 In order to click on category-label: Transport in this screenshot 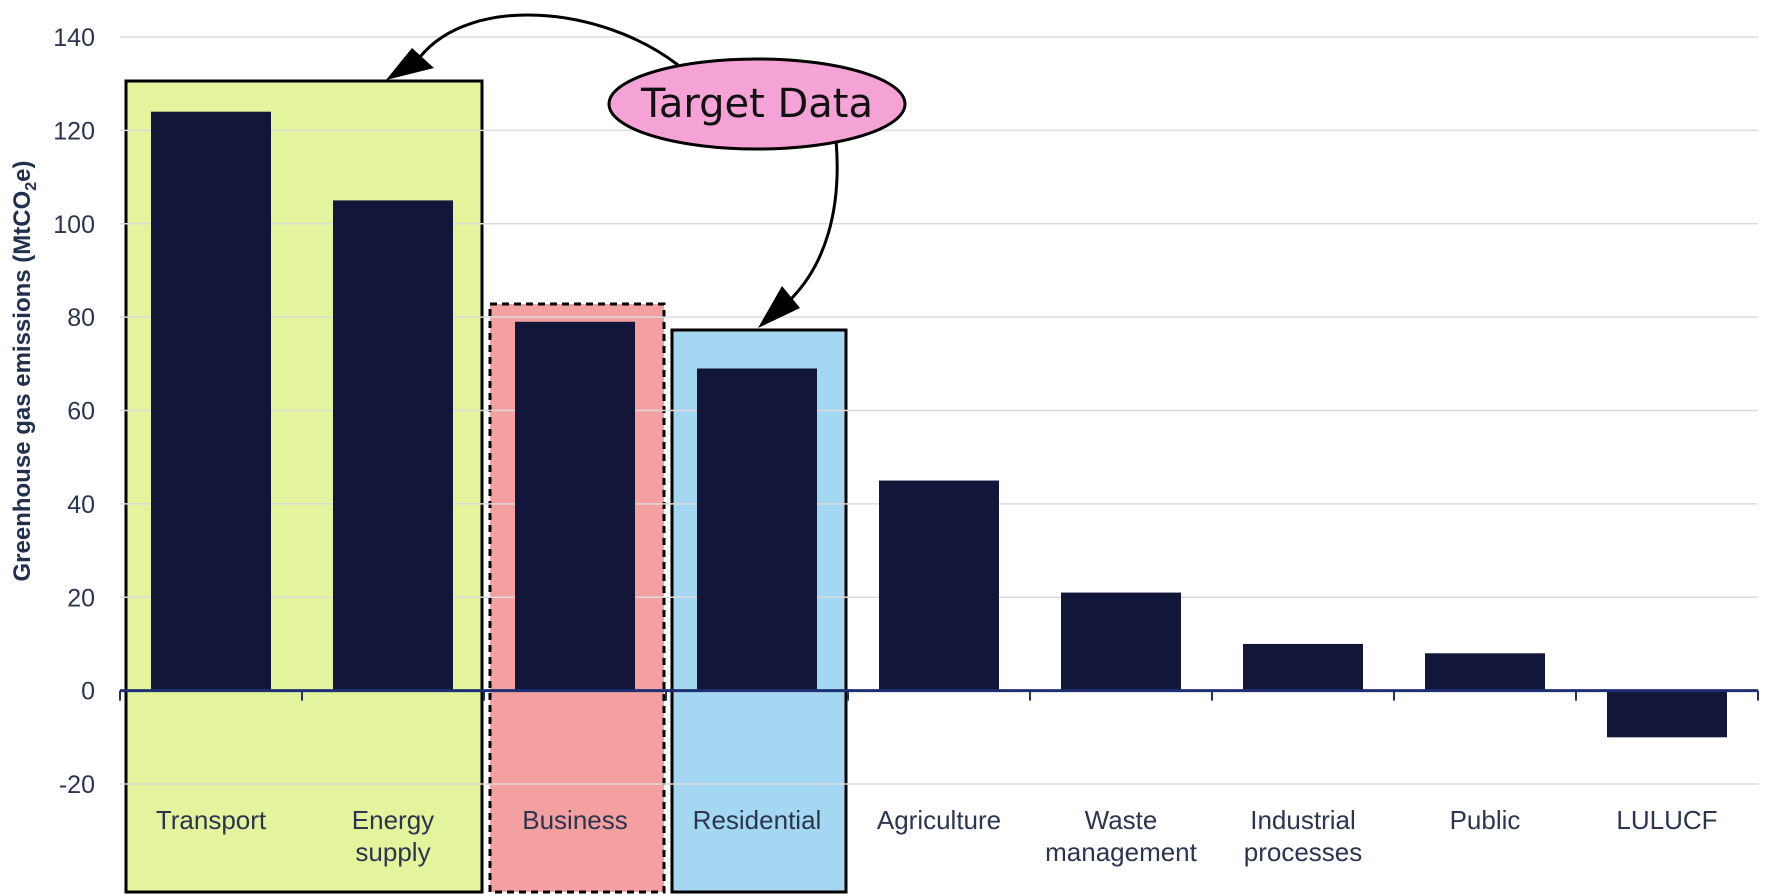, I will do `click(211, 820)`.